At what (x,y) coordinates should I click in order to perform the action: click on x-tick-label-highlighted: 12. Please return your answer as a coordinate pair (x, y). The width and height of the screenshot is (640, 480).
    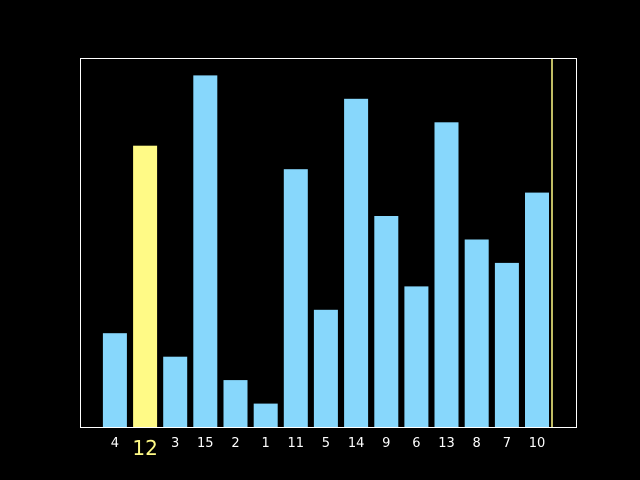
    Looking at the image, I should click on (144, 448).